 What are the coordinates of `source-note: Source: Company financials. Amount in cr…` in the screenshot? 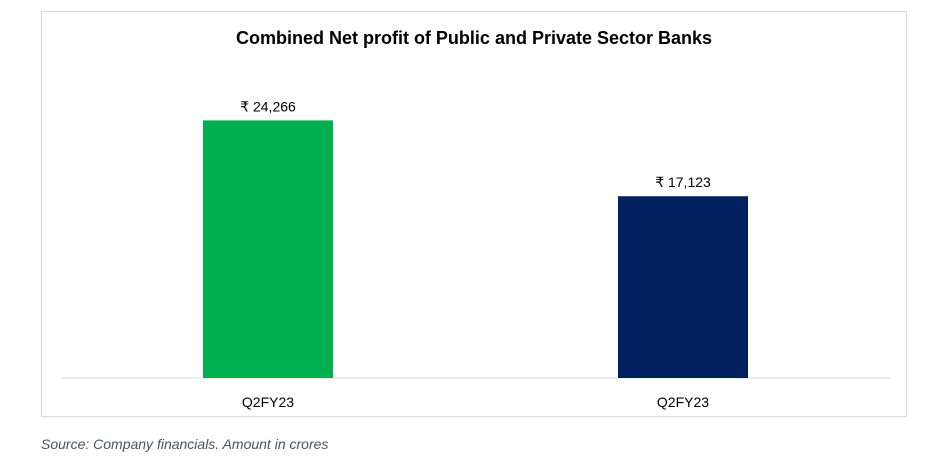 It's located at (185, 444).